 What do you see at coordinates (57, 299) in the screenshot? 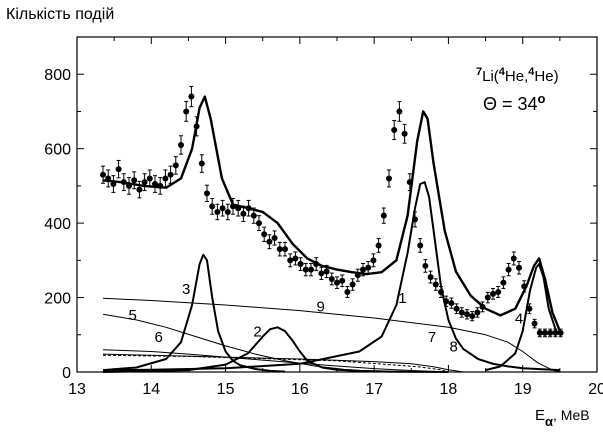
I see `y-tick-label: 200` at bounding box center [57, 299].